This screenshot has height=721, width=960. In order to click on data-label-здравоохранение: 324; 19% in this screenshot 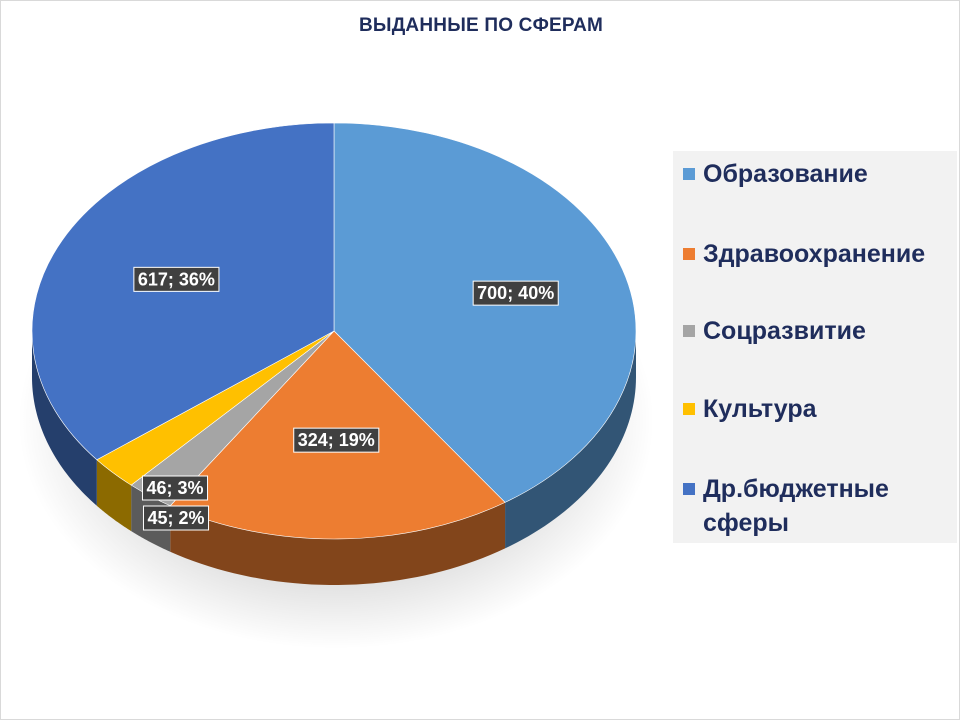, I will do `click(336, 440)`.